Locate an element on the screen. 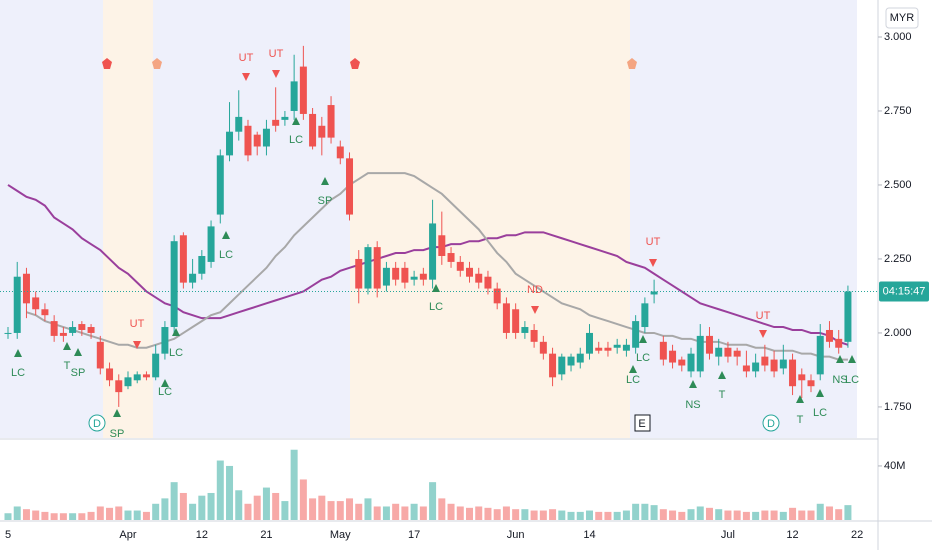 Image resolution: width=932 pixels, height=550 pixels. x-tick-label: 5 is located at coordinates (8, 535).